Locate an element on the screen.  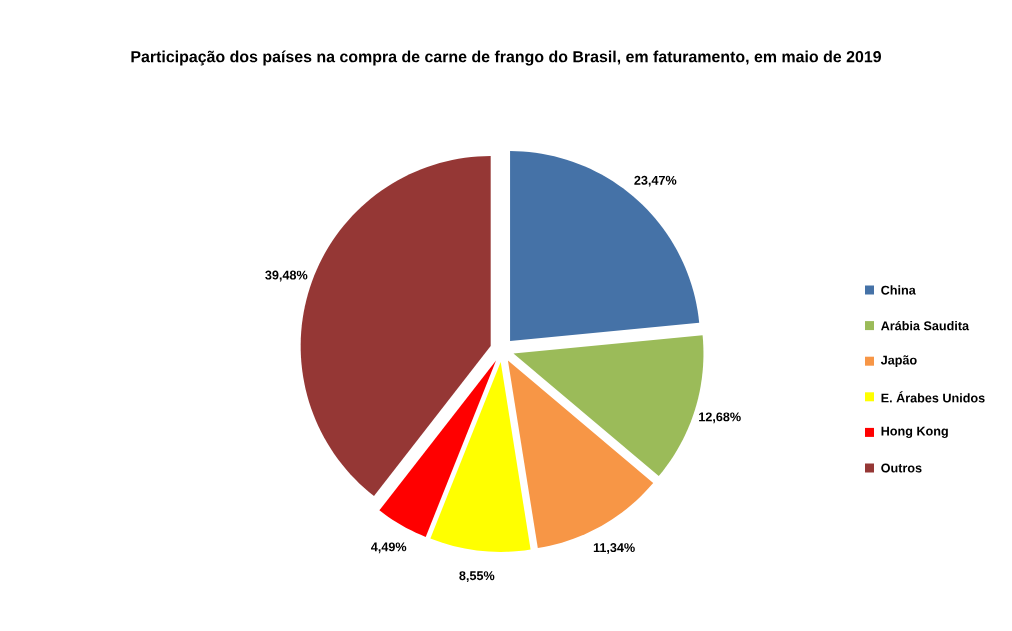
data-label: 4,49% is located at coordinates (389, 548).